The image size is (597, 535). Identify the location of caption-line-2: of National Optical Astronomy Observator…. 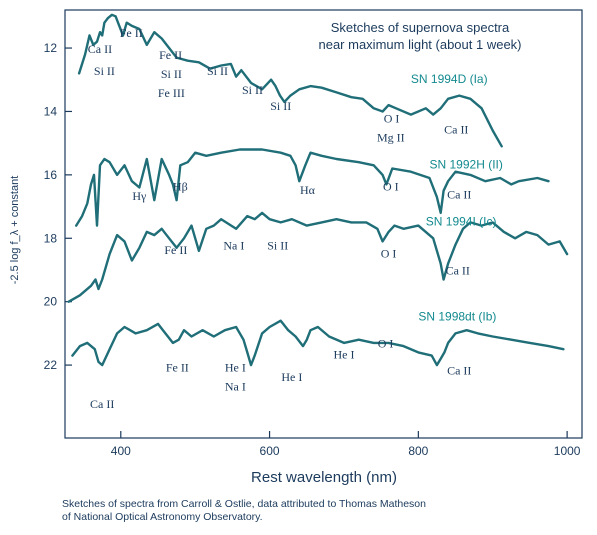
(162, 517).